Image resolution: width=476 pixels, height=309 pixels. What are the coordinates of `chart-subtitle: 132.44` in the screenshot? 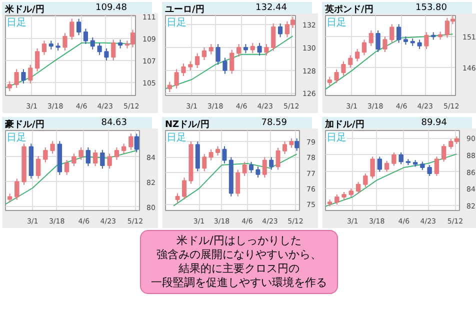 It's located at (271, 9).